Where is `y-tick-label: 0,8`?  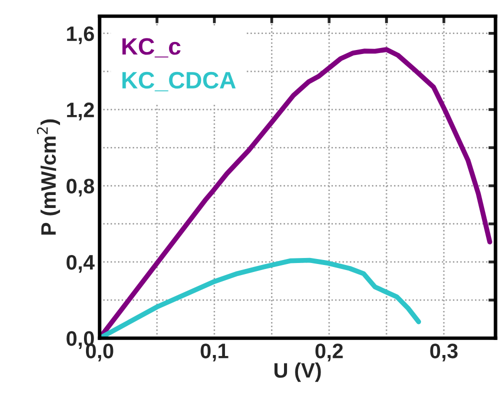 y-tick-label: 0,8 is located at coordinates (80, 187).